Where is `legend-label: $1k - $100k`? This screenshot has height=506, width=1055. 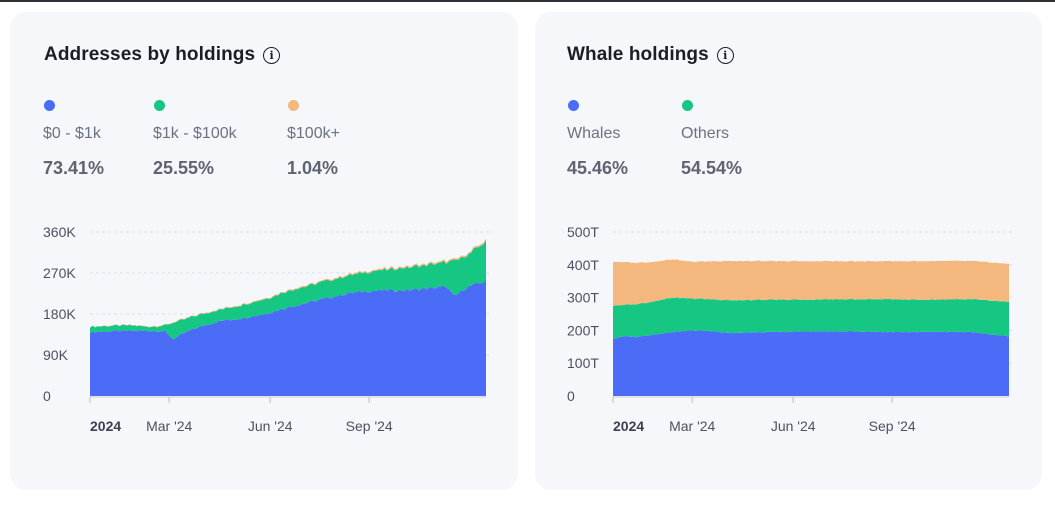
legend-label: $1k - $100k is located at coordinates (195, 133).